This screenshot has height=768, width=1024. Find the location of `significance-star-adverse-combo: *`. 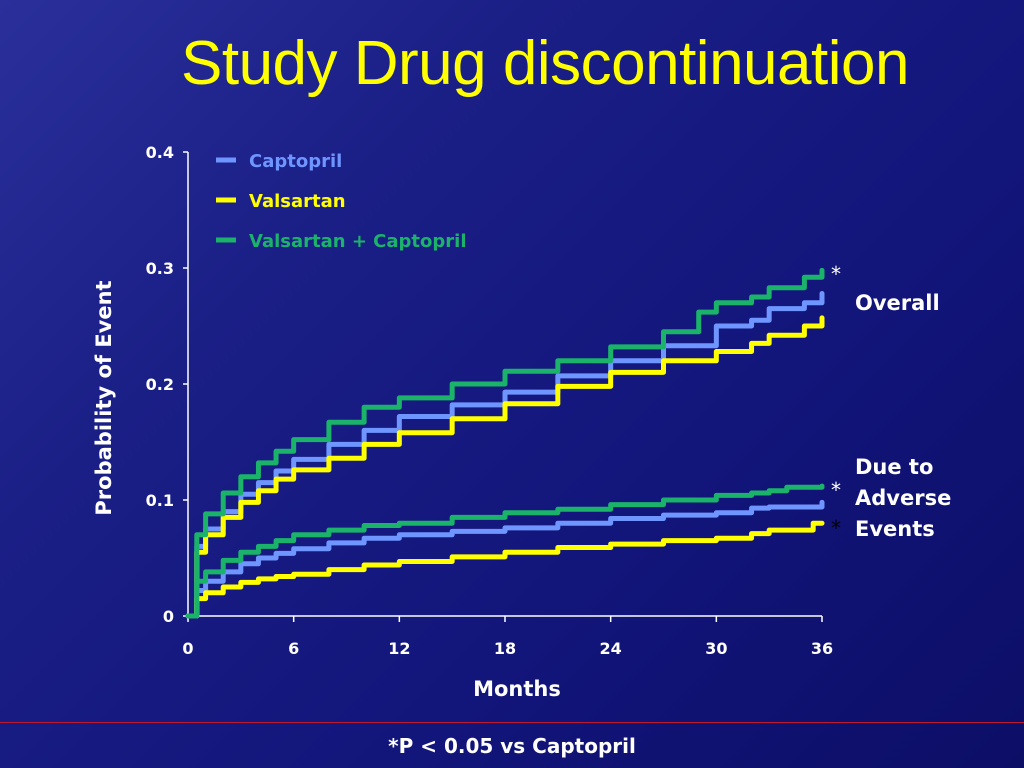

significance-star-adverse-combo: * is located at coordinates (836, 490).